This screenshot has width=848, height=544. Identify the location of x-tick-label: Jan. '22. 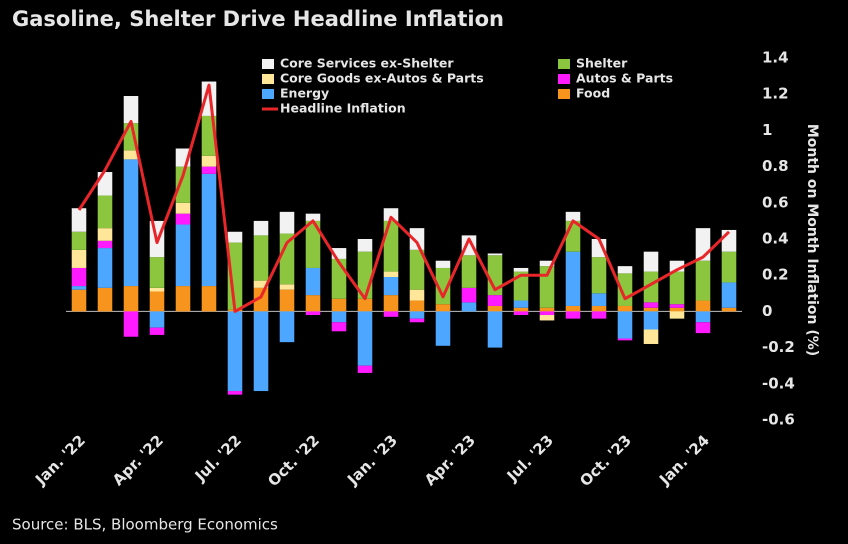
(60, 460).